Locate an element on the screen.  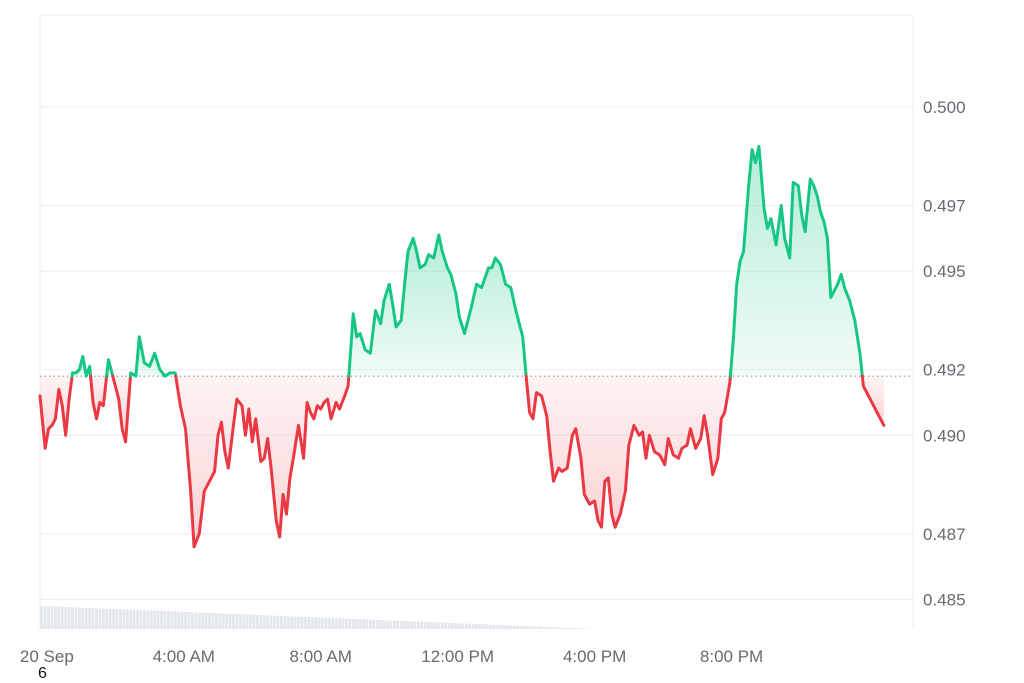
area-fill-up is located at coordinates (153, 356).